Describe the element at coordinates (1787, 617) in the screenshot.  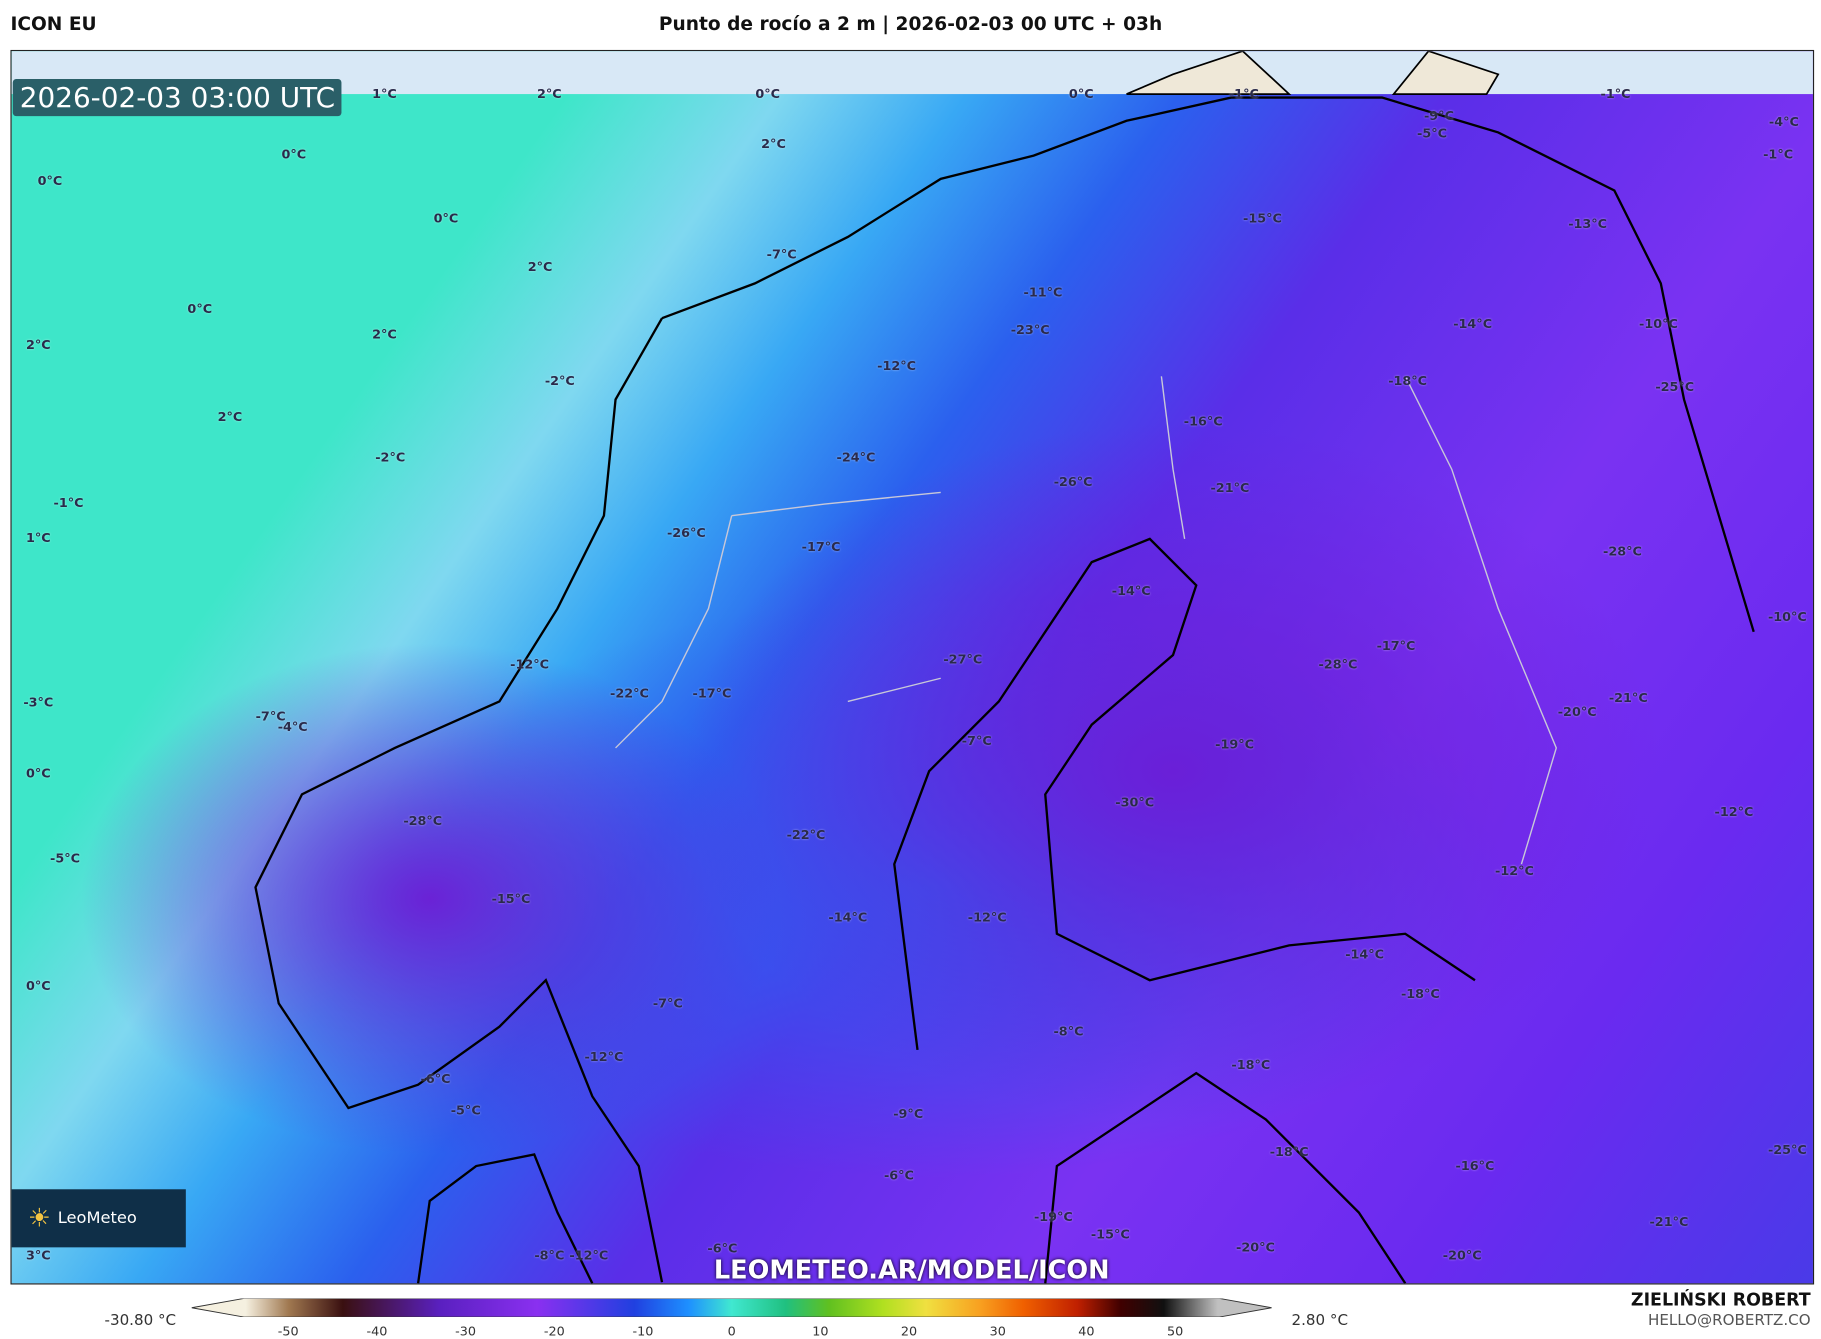
I see `temperature-label: -10°C` at that location.